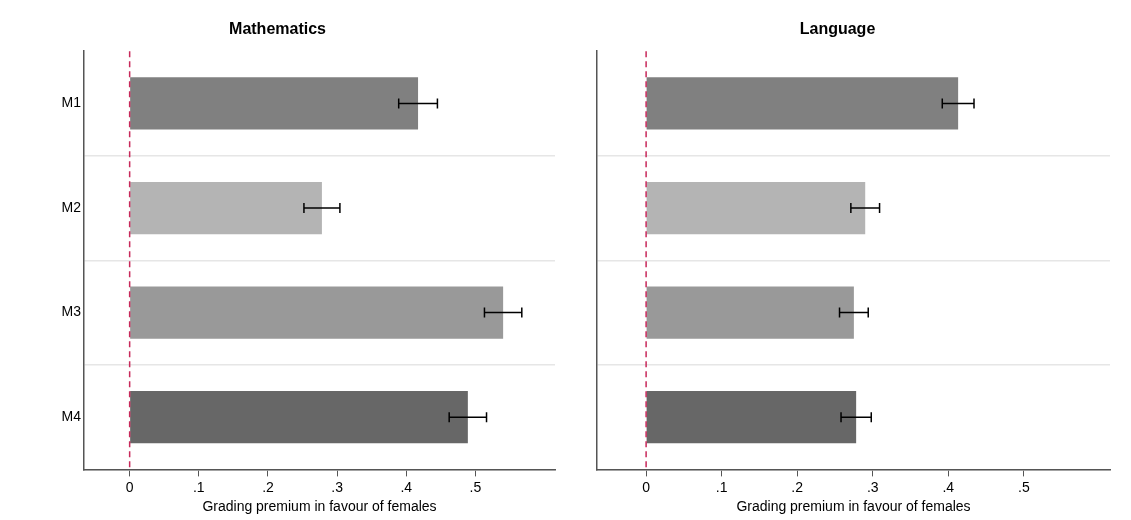 The height and width of the screenshot is (520, 1131). I want to click on chart-title: Language, so click(837, 29).